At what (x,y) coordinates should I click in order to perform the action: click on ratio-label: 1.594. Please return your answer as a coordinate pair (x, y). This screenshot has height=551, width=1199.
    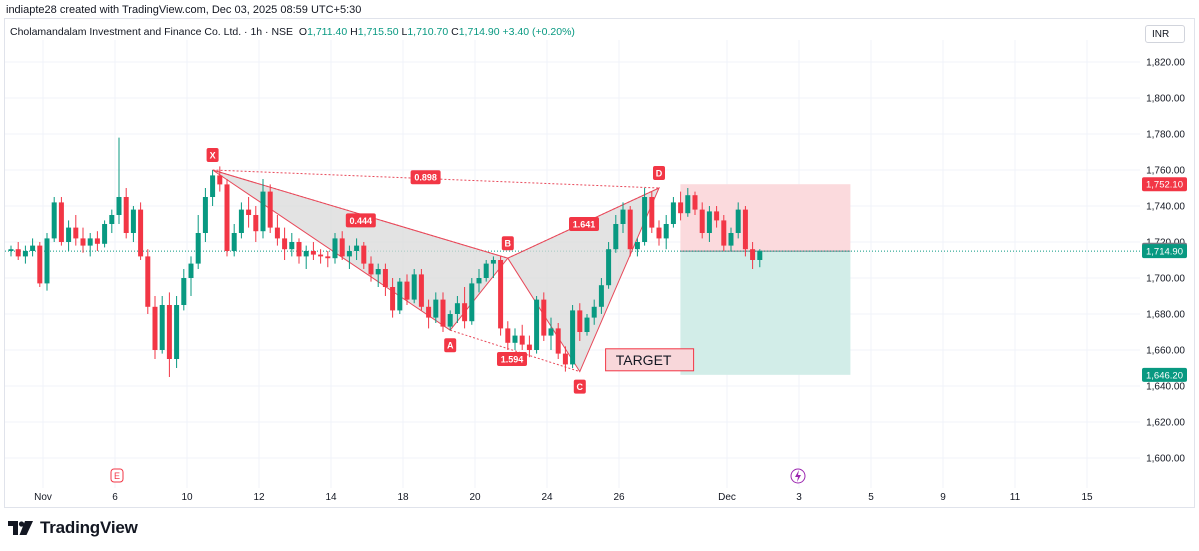
    Looking at the image, I should click on (512, 360).